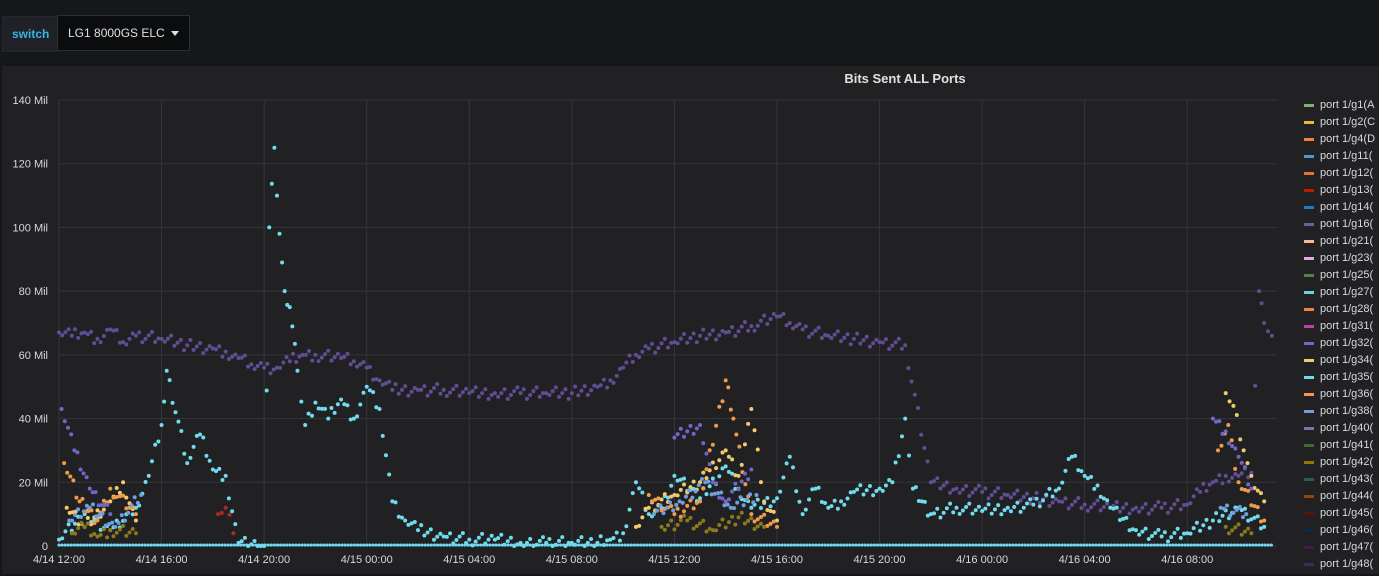 The image size is (1379, 576). Describe the element at coordinates (1341, 411) in the screenshot. I see `legend-item: port 1/g38(` at that location.